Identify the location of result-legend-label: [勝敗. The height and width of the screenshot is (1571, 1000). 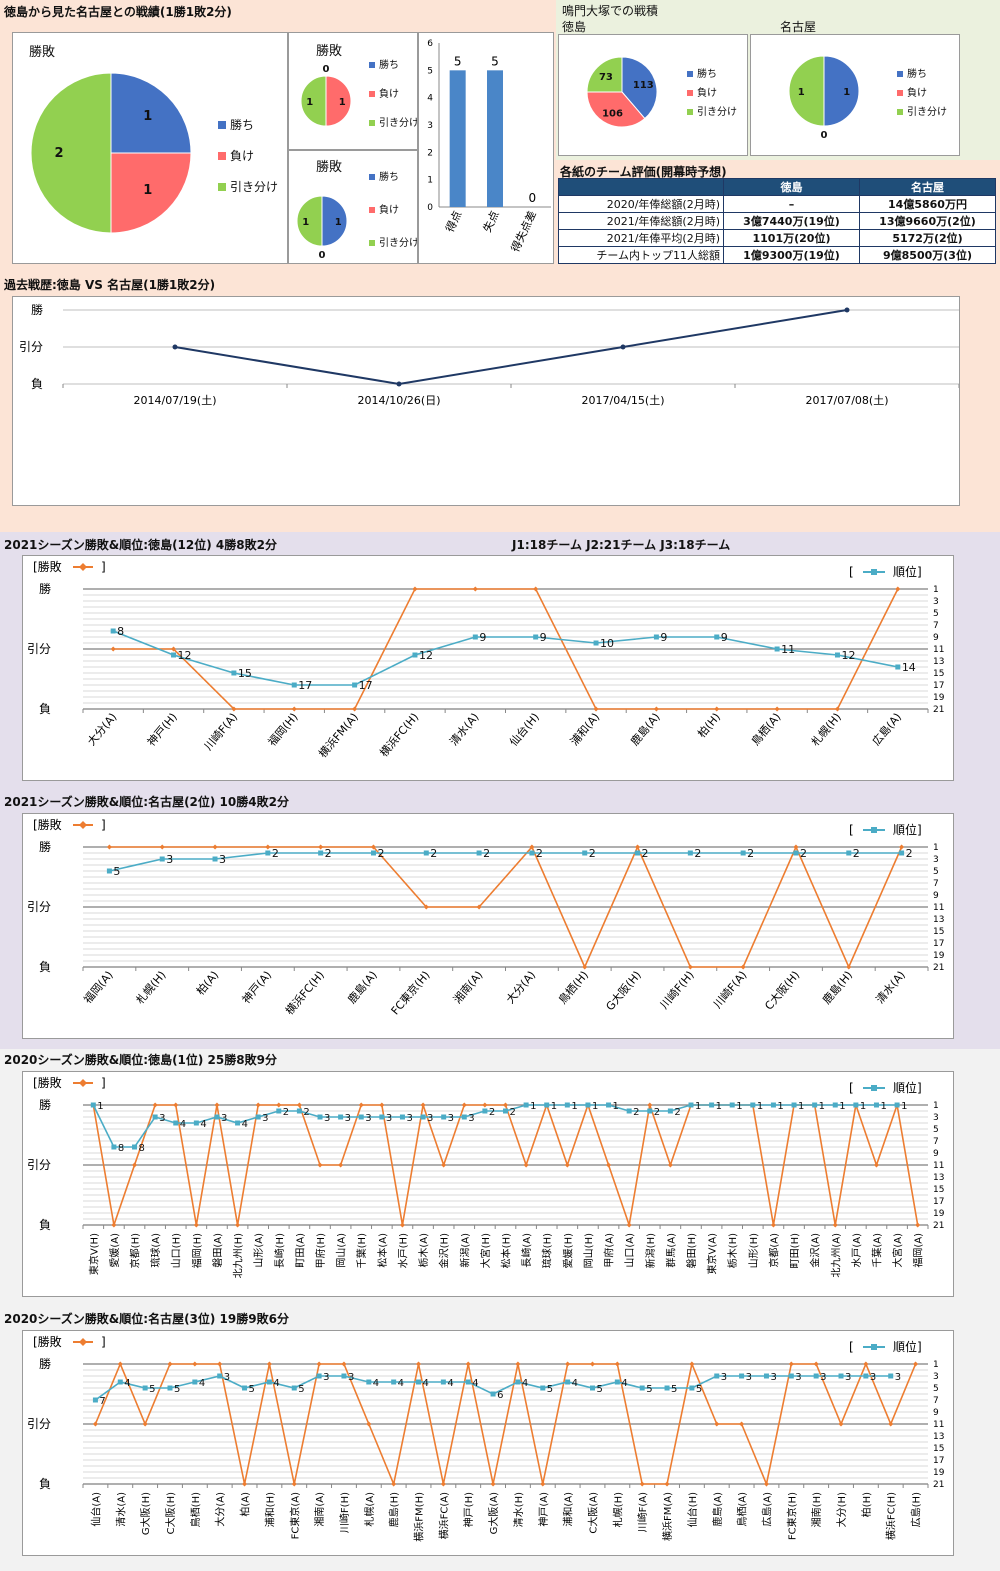
(47, 566).